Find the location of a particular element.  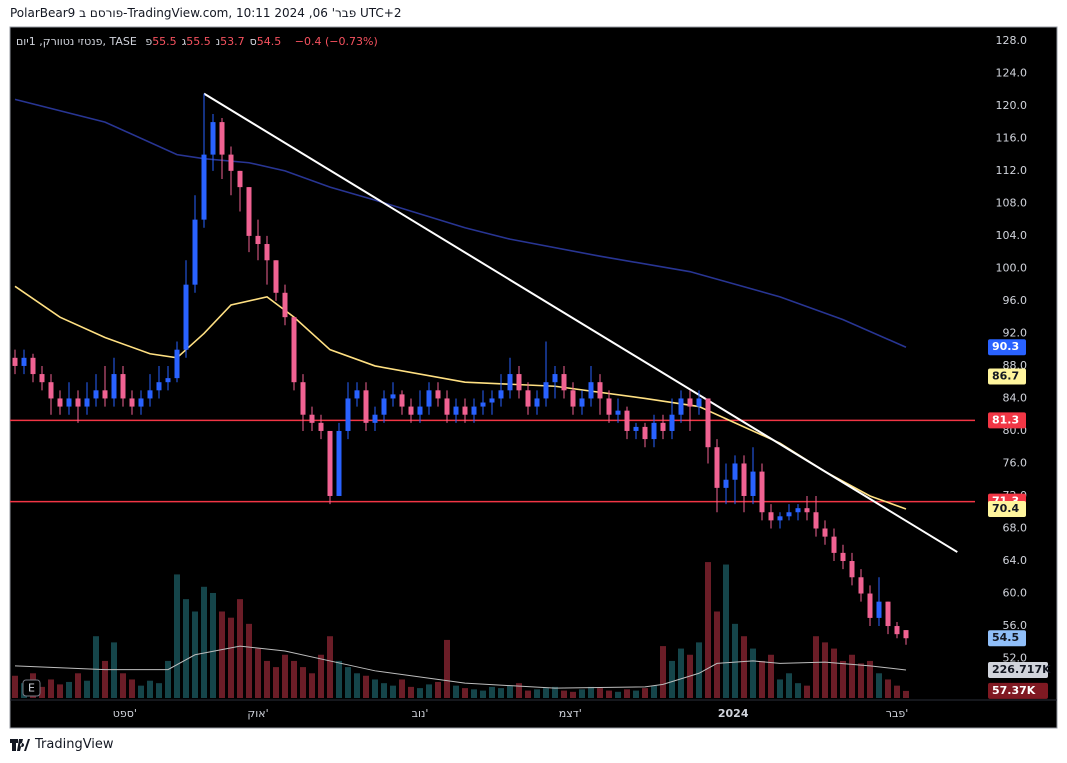

volume-pane is located at coordinates (460, 630).